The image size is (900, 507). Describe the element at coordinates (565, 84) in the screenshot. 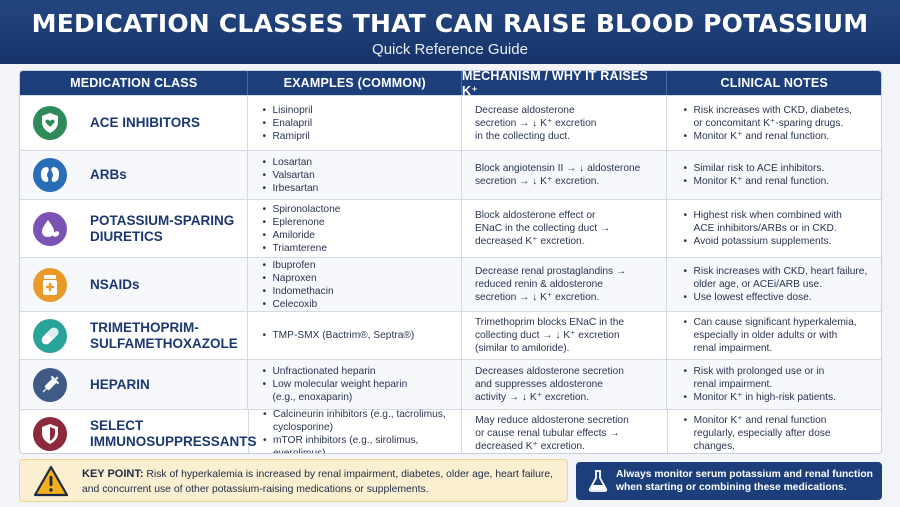

I see `column-header-mechanism: MECHANISM / WHY IT RAISES K⁺` at that location.